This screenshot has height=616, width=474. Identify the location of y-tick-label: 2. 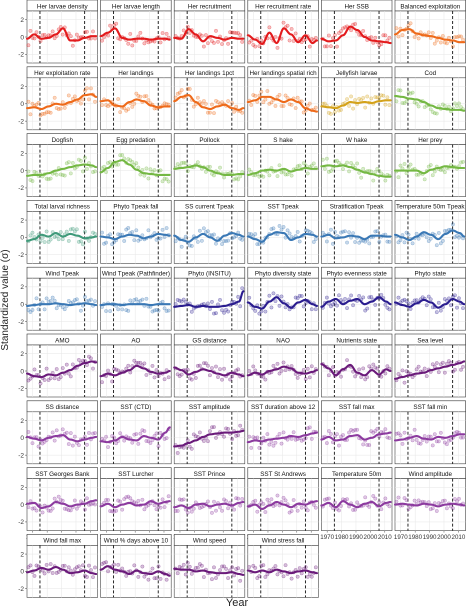
(22, 488).